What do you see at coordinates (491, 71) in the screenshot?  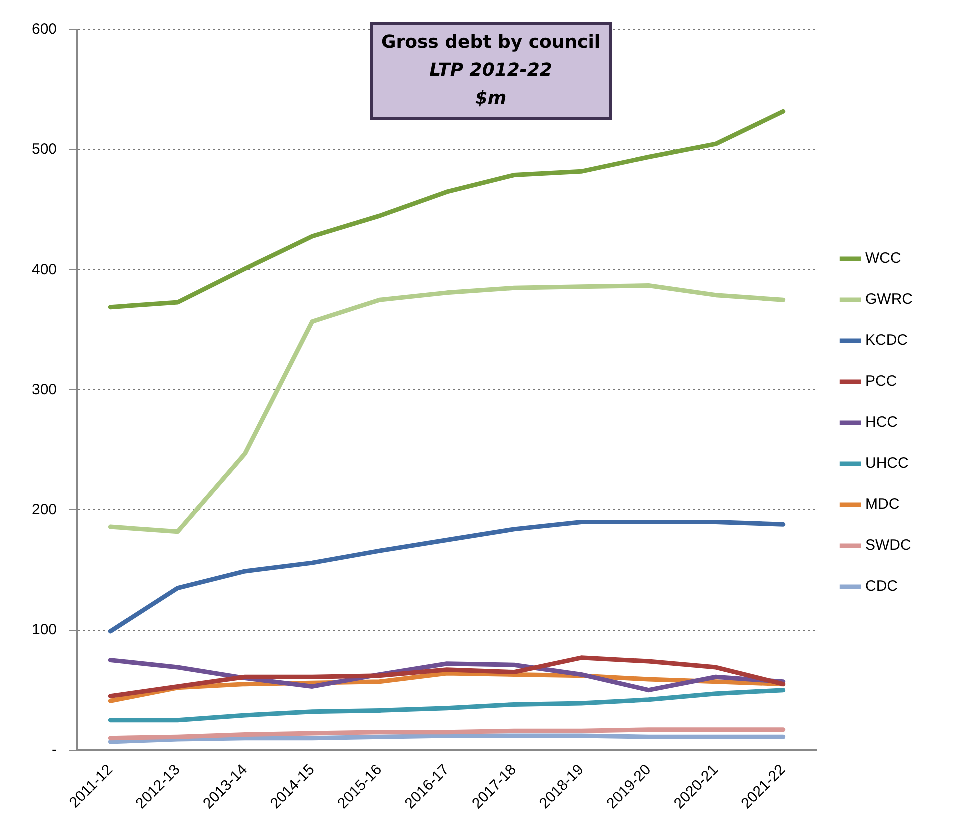 I see `text: LTP 2012-22` at bounding box center [491, 71].